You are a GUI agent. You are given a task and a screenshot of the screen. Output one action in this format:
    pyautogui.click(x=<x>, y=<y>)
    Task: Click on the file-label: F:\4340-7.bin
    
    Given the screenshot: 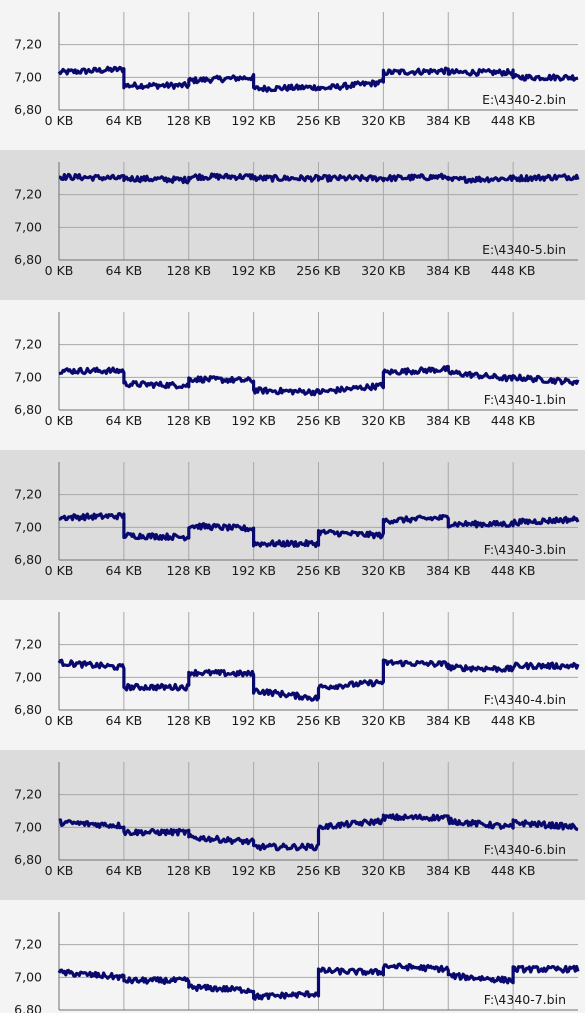 What is the action you would take?
    pyautogui.click(x=525, y=999)
    